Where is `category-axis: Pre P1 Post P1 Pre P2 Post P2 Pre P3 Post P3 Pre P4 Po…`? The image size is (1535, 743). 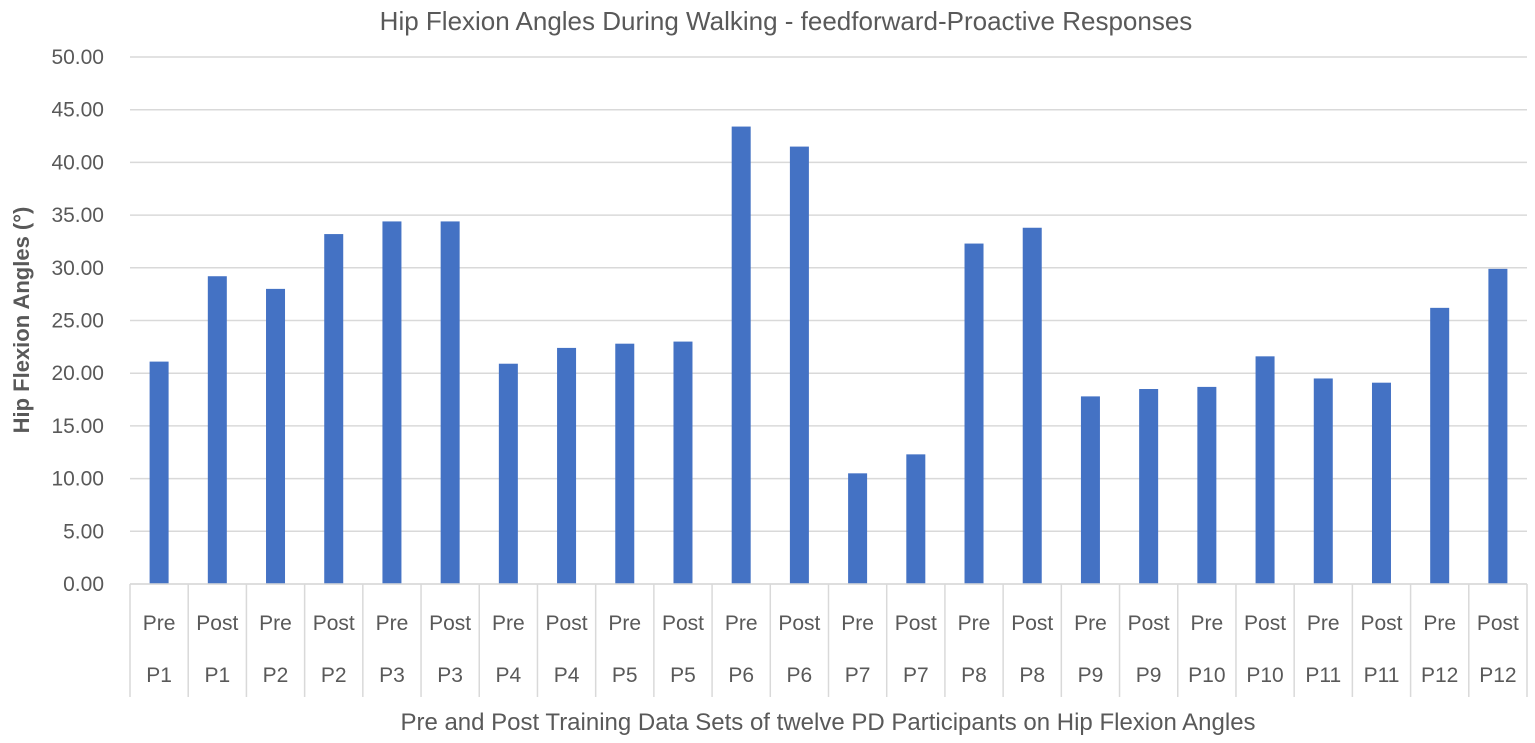 category-axis: Pre P1 Post P1 Pre P2 Post P2 Pre P3 Post P3 Pre P4 Po… is located at coordinates (828, 640).